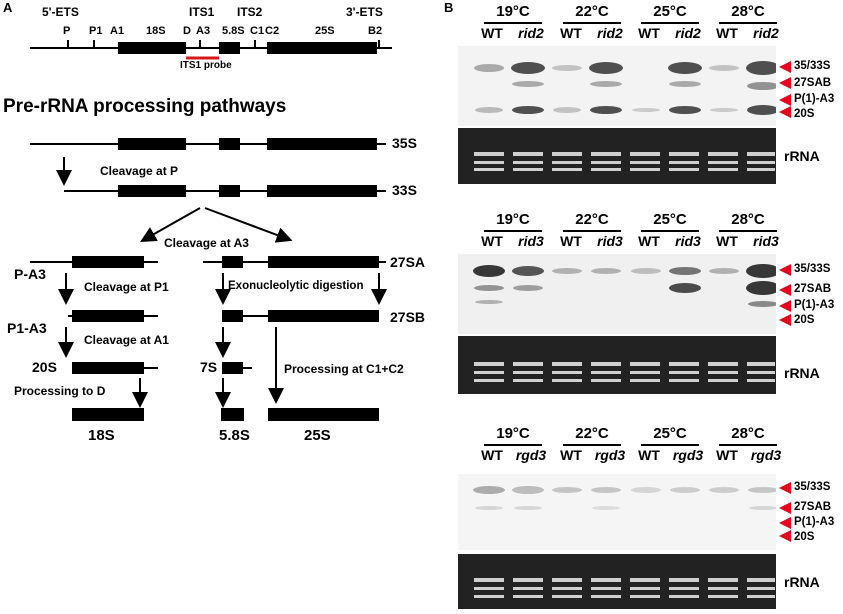 This screenshot has width=843, height=614. I want to click on mature-25s-block, so click(323, 414).